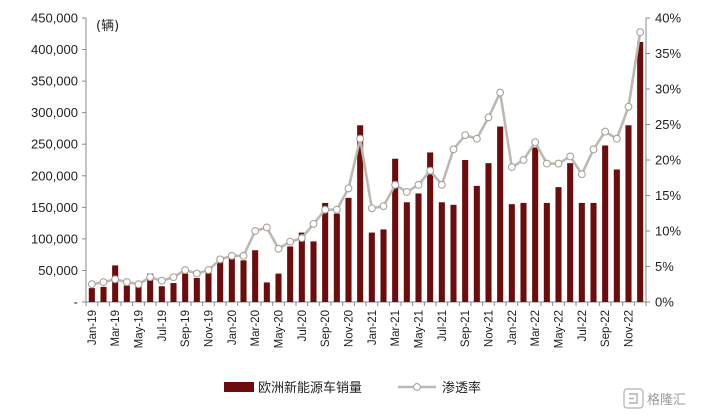 This screenshot has height=415, width=703. What do you see at coordinates (76, 302) in the screenshot?
I see `y-left-tick-label: -` at bounding box center [76, 302].